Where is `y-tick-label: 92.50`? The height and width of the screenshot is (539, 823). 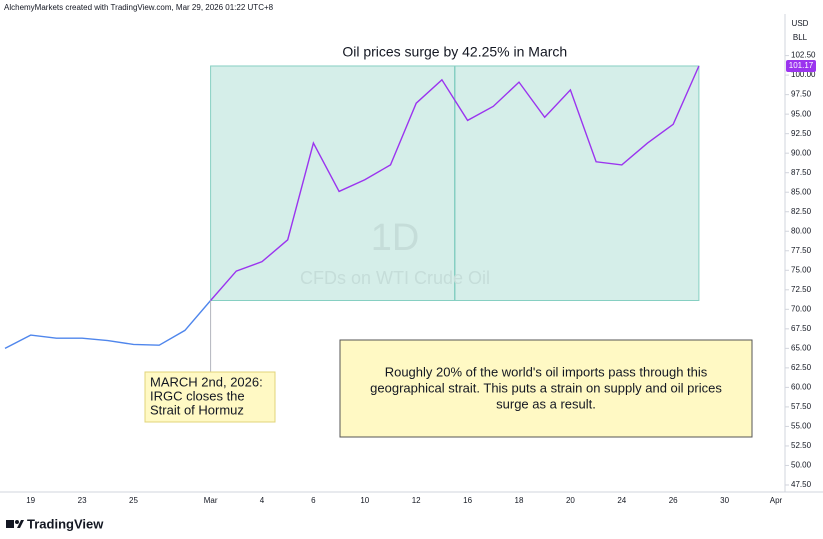 y-tick-label: 92.50 is located at coordinates (801, 133).